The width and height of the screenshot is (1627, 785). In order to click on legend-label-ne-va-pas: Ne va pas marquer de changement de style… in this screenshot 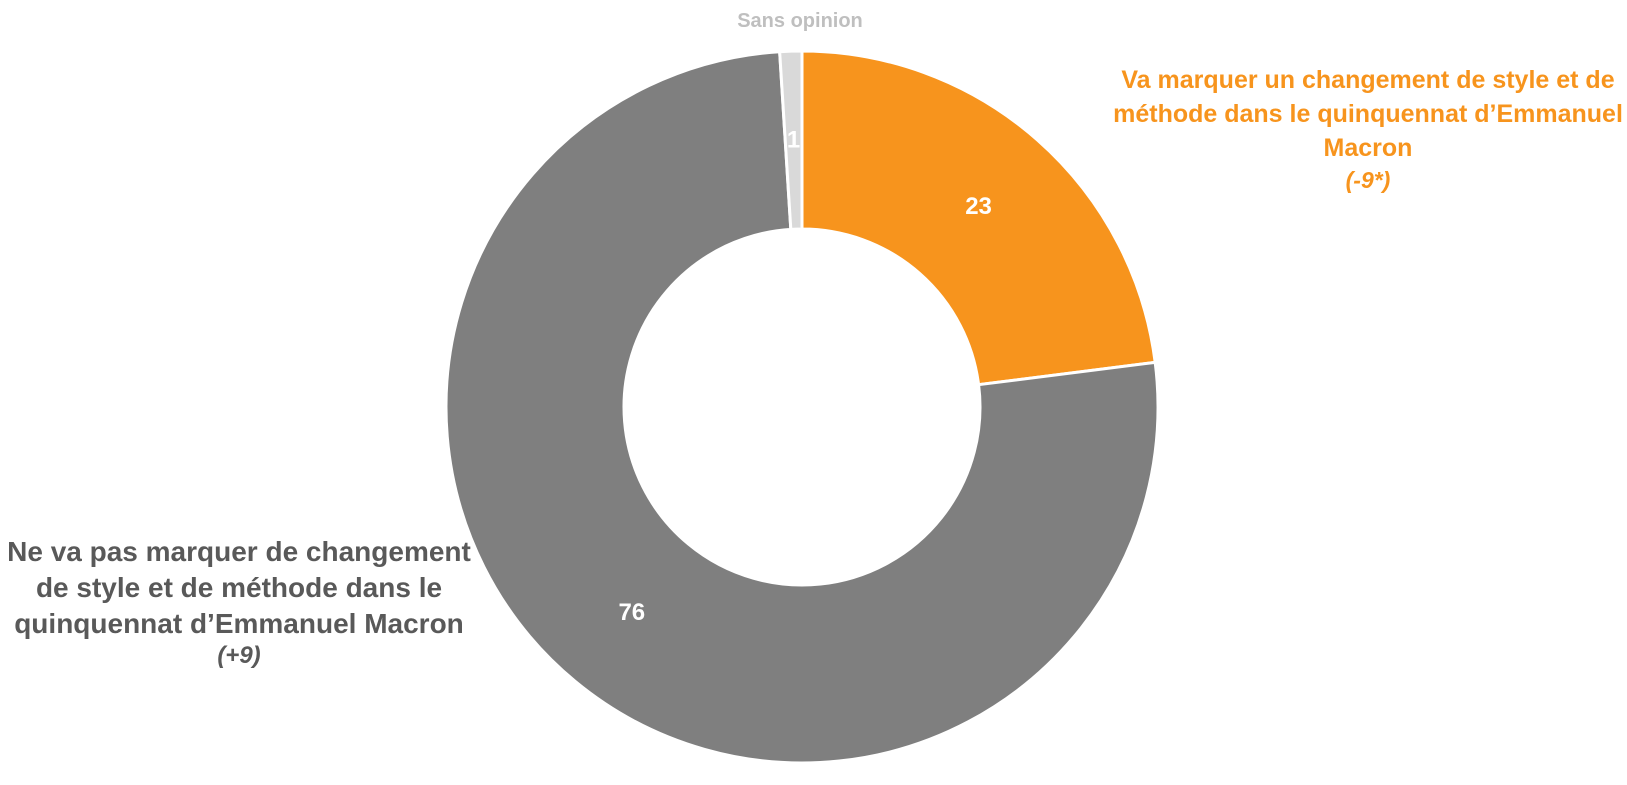, I will do `click(239, 603)`.